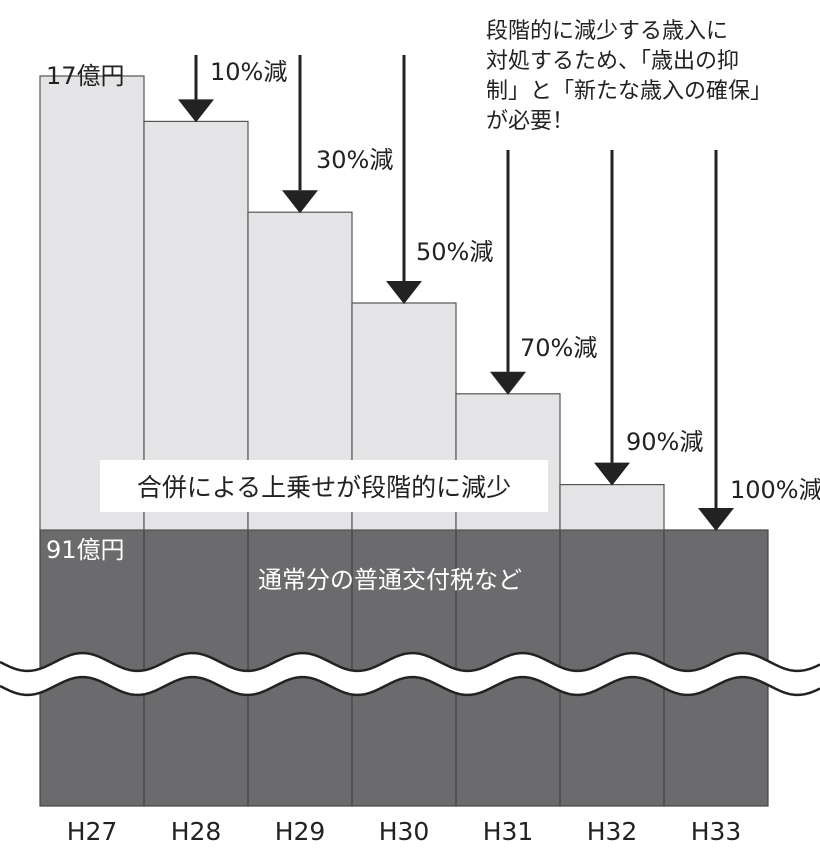  I want to click on reduction-label-H31: 70%減, so click(558, 348).